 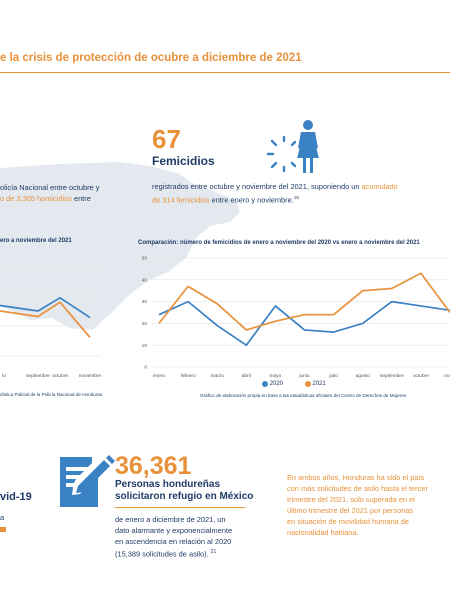 I want to click on y-tick-label: 0, so click(x=145, y=368).